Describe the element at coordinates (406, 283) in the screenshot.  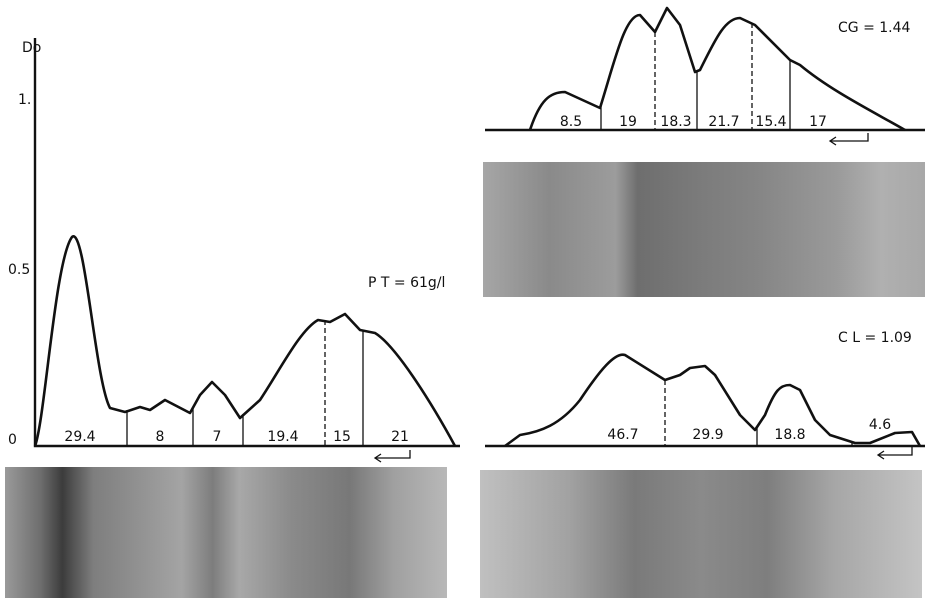
I see `panel-label: P T = 61g/l` at that location.